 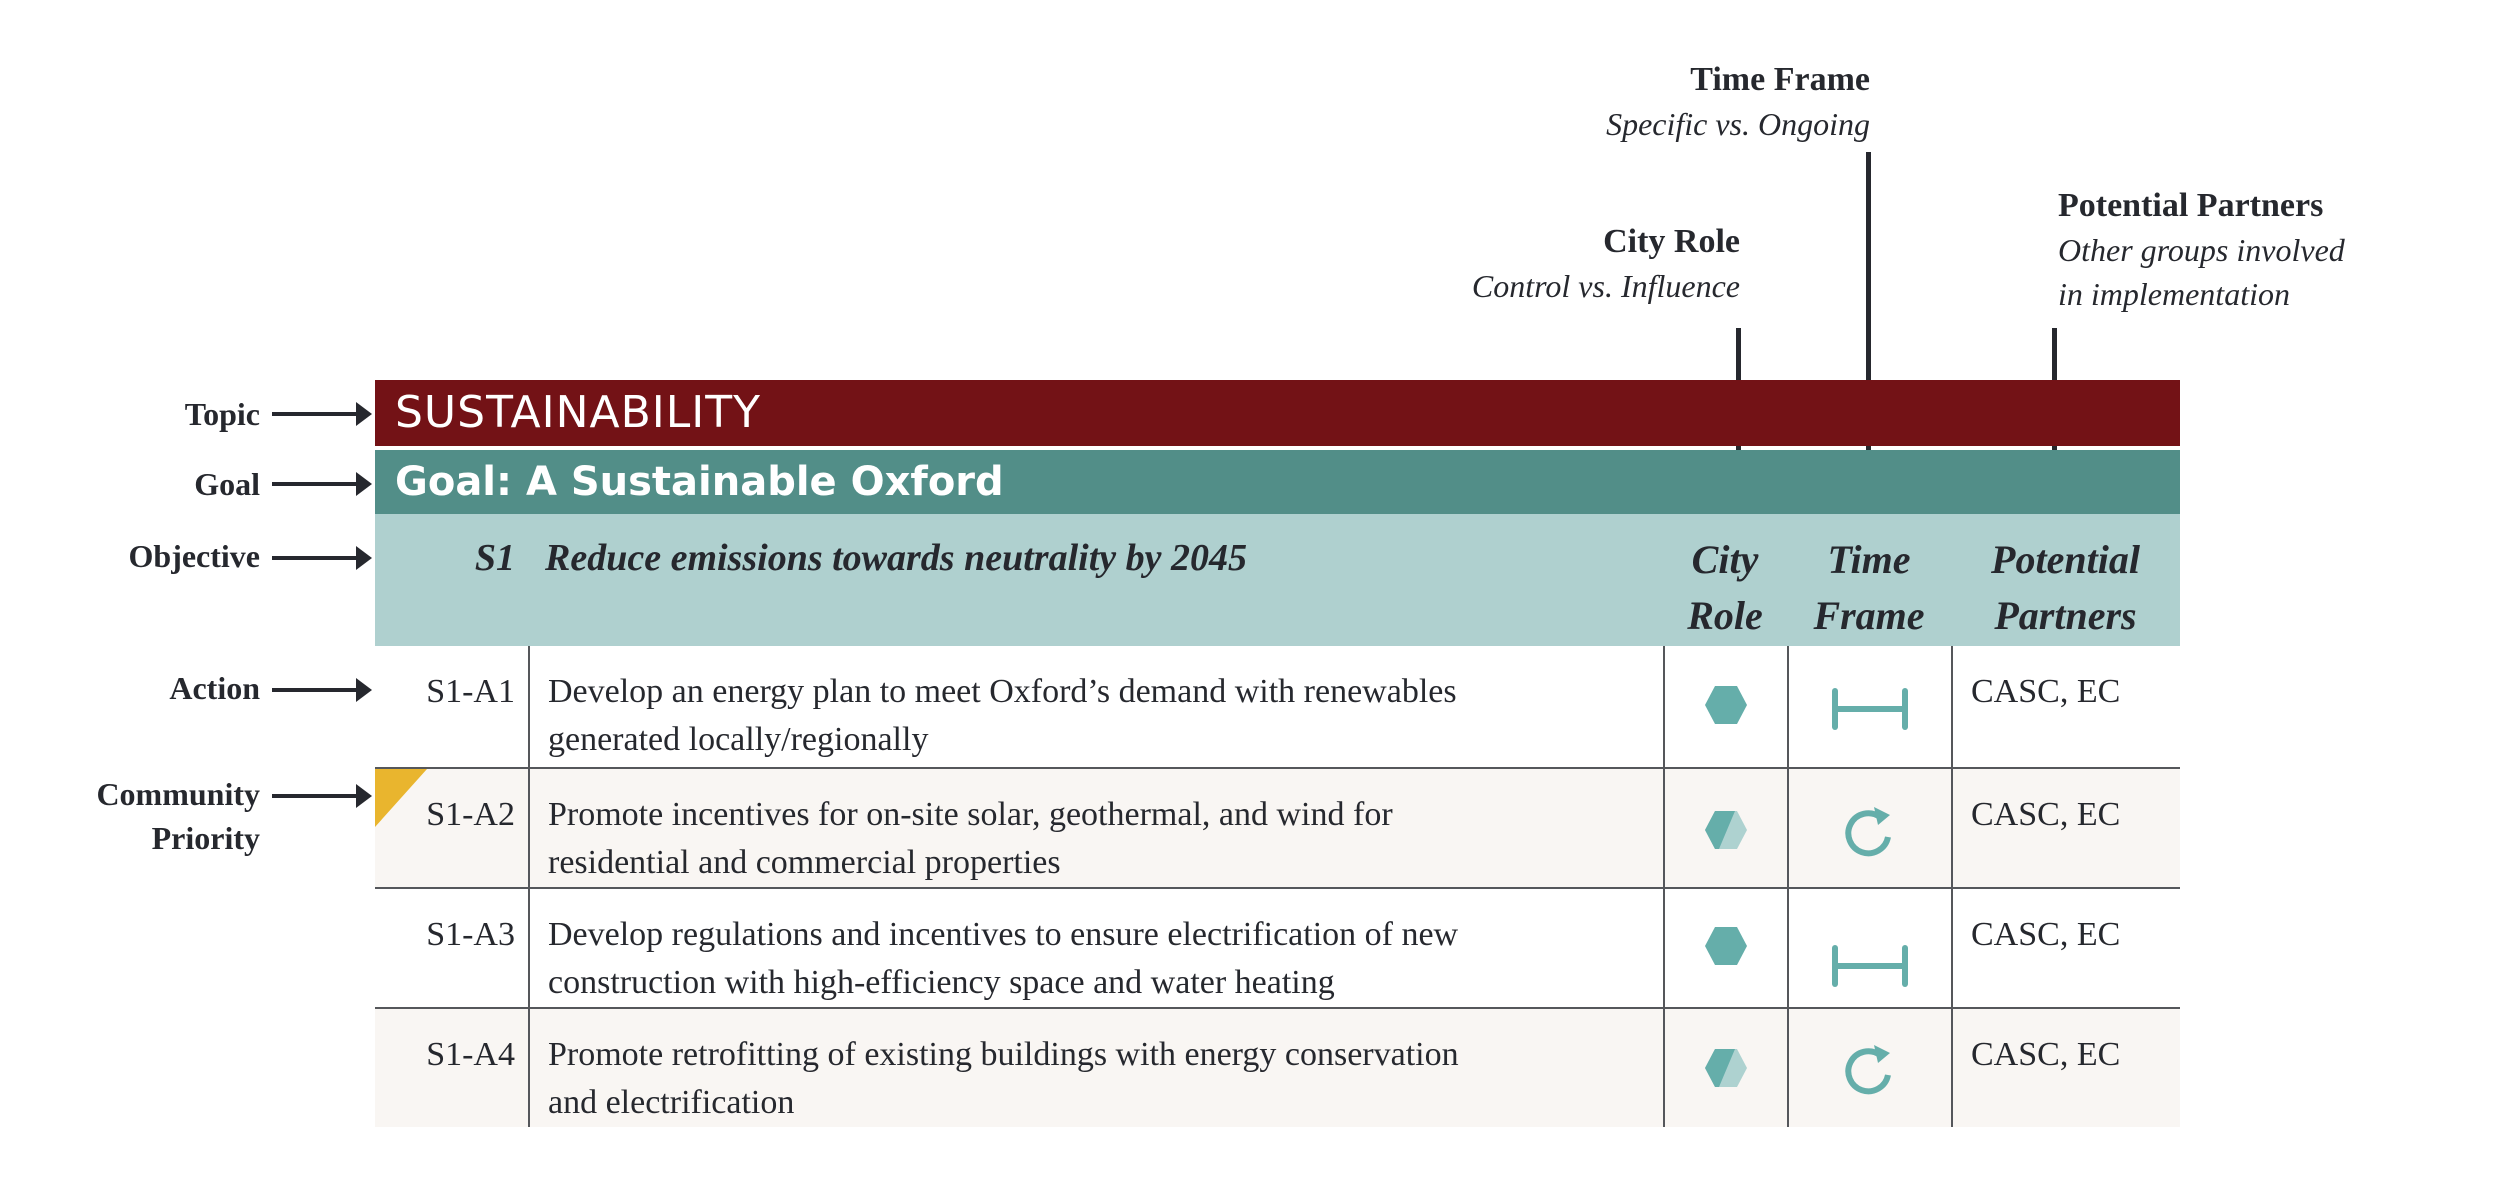 I want to click on column-header-time-frame-line1: Time, so click(x=1869, y=559).